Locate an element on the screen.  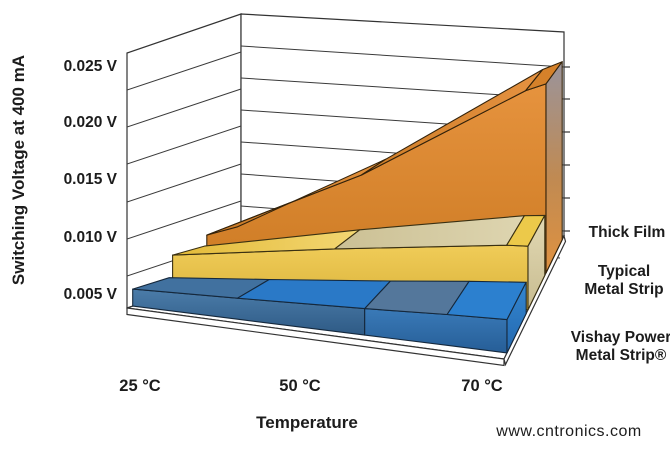
floor-front-face is located at coordinates (315, 337).